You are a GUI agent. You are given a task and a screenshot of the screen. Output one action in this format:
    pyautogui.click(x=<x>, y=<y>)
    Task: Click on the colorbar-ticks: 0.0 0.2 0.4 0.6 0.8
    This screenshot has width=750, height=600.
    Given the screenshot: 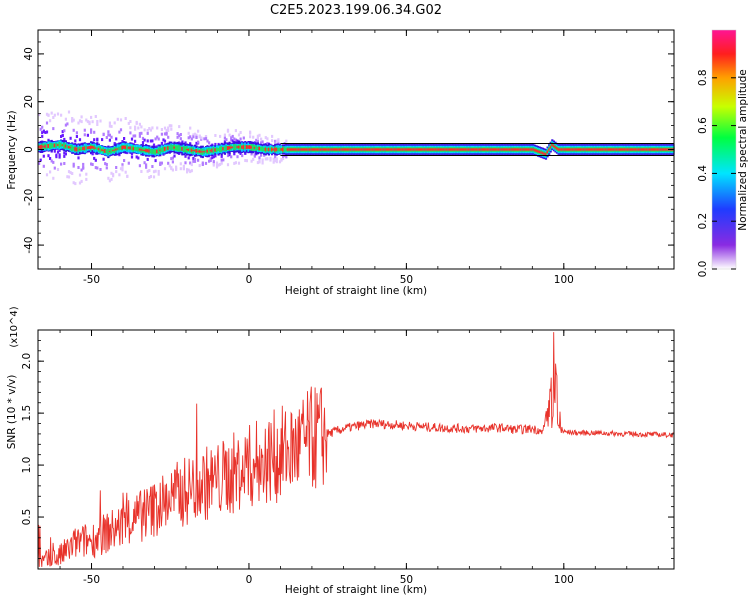 What is the action you would take?
    pyautogui.click(x=716, y=173)
    